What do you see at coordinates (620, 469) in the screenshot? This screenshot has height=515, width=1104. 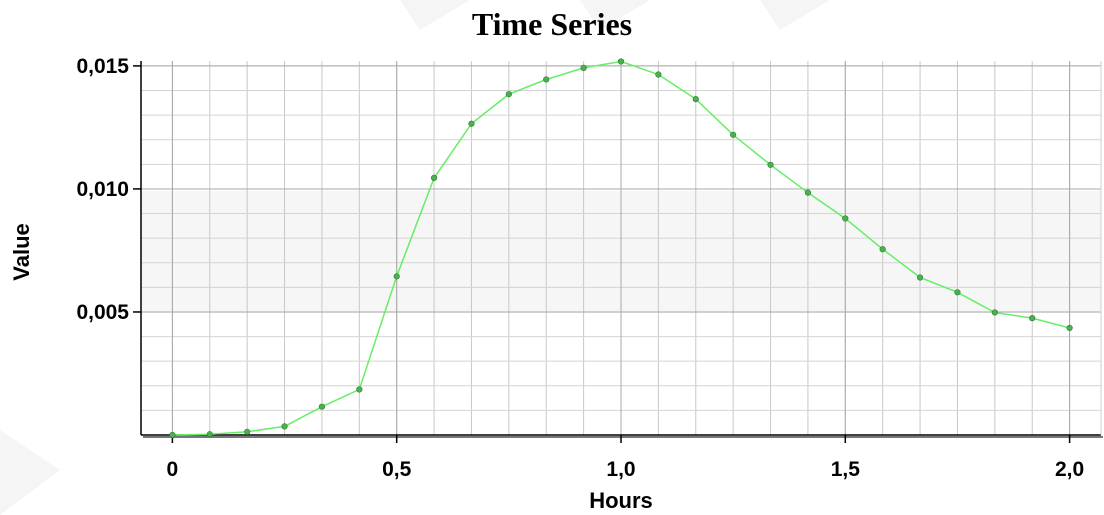 I see `x-tick-label: 1,0` at bounding box center [620, 469].